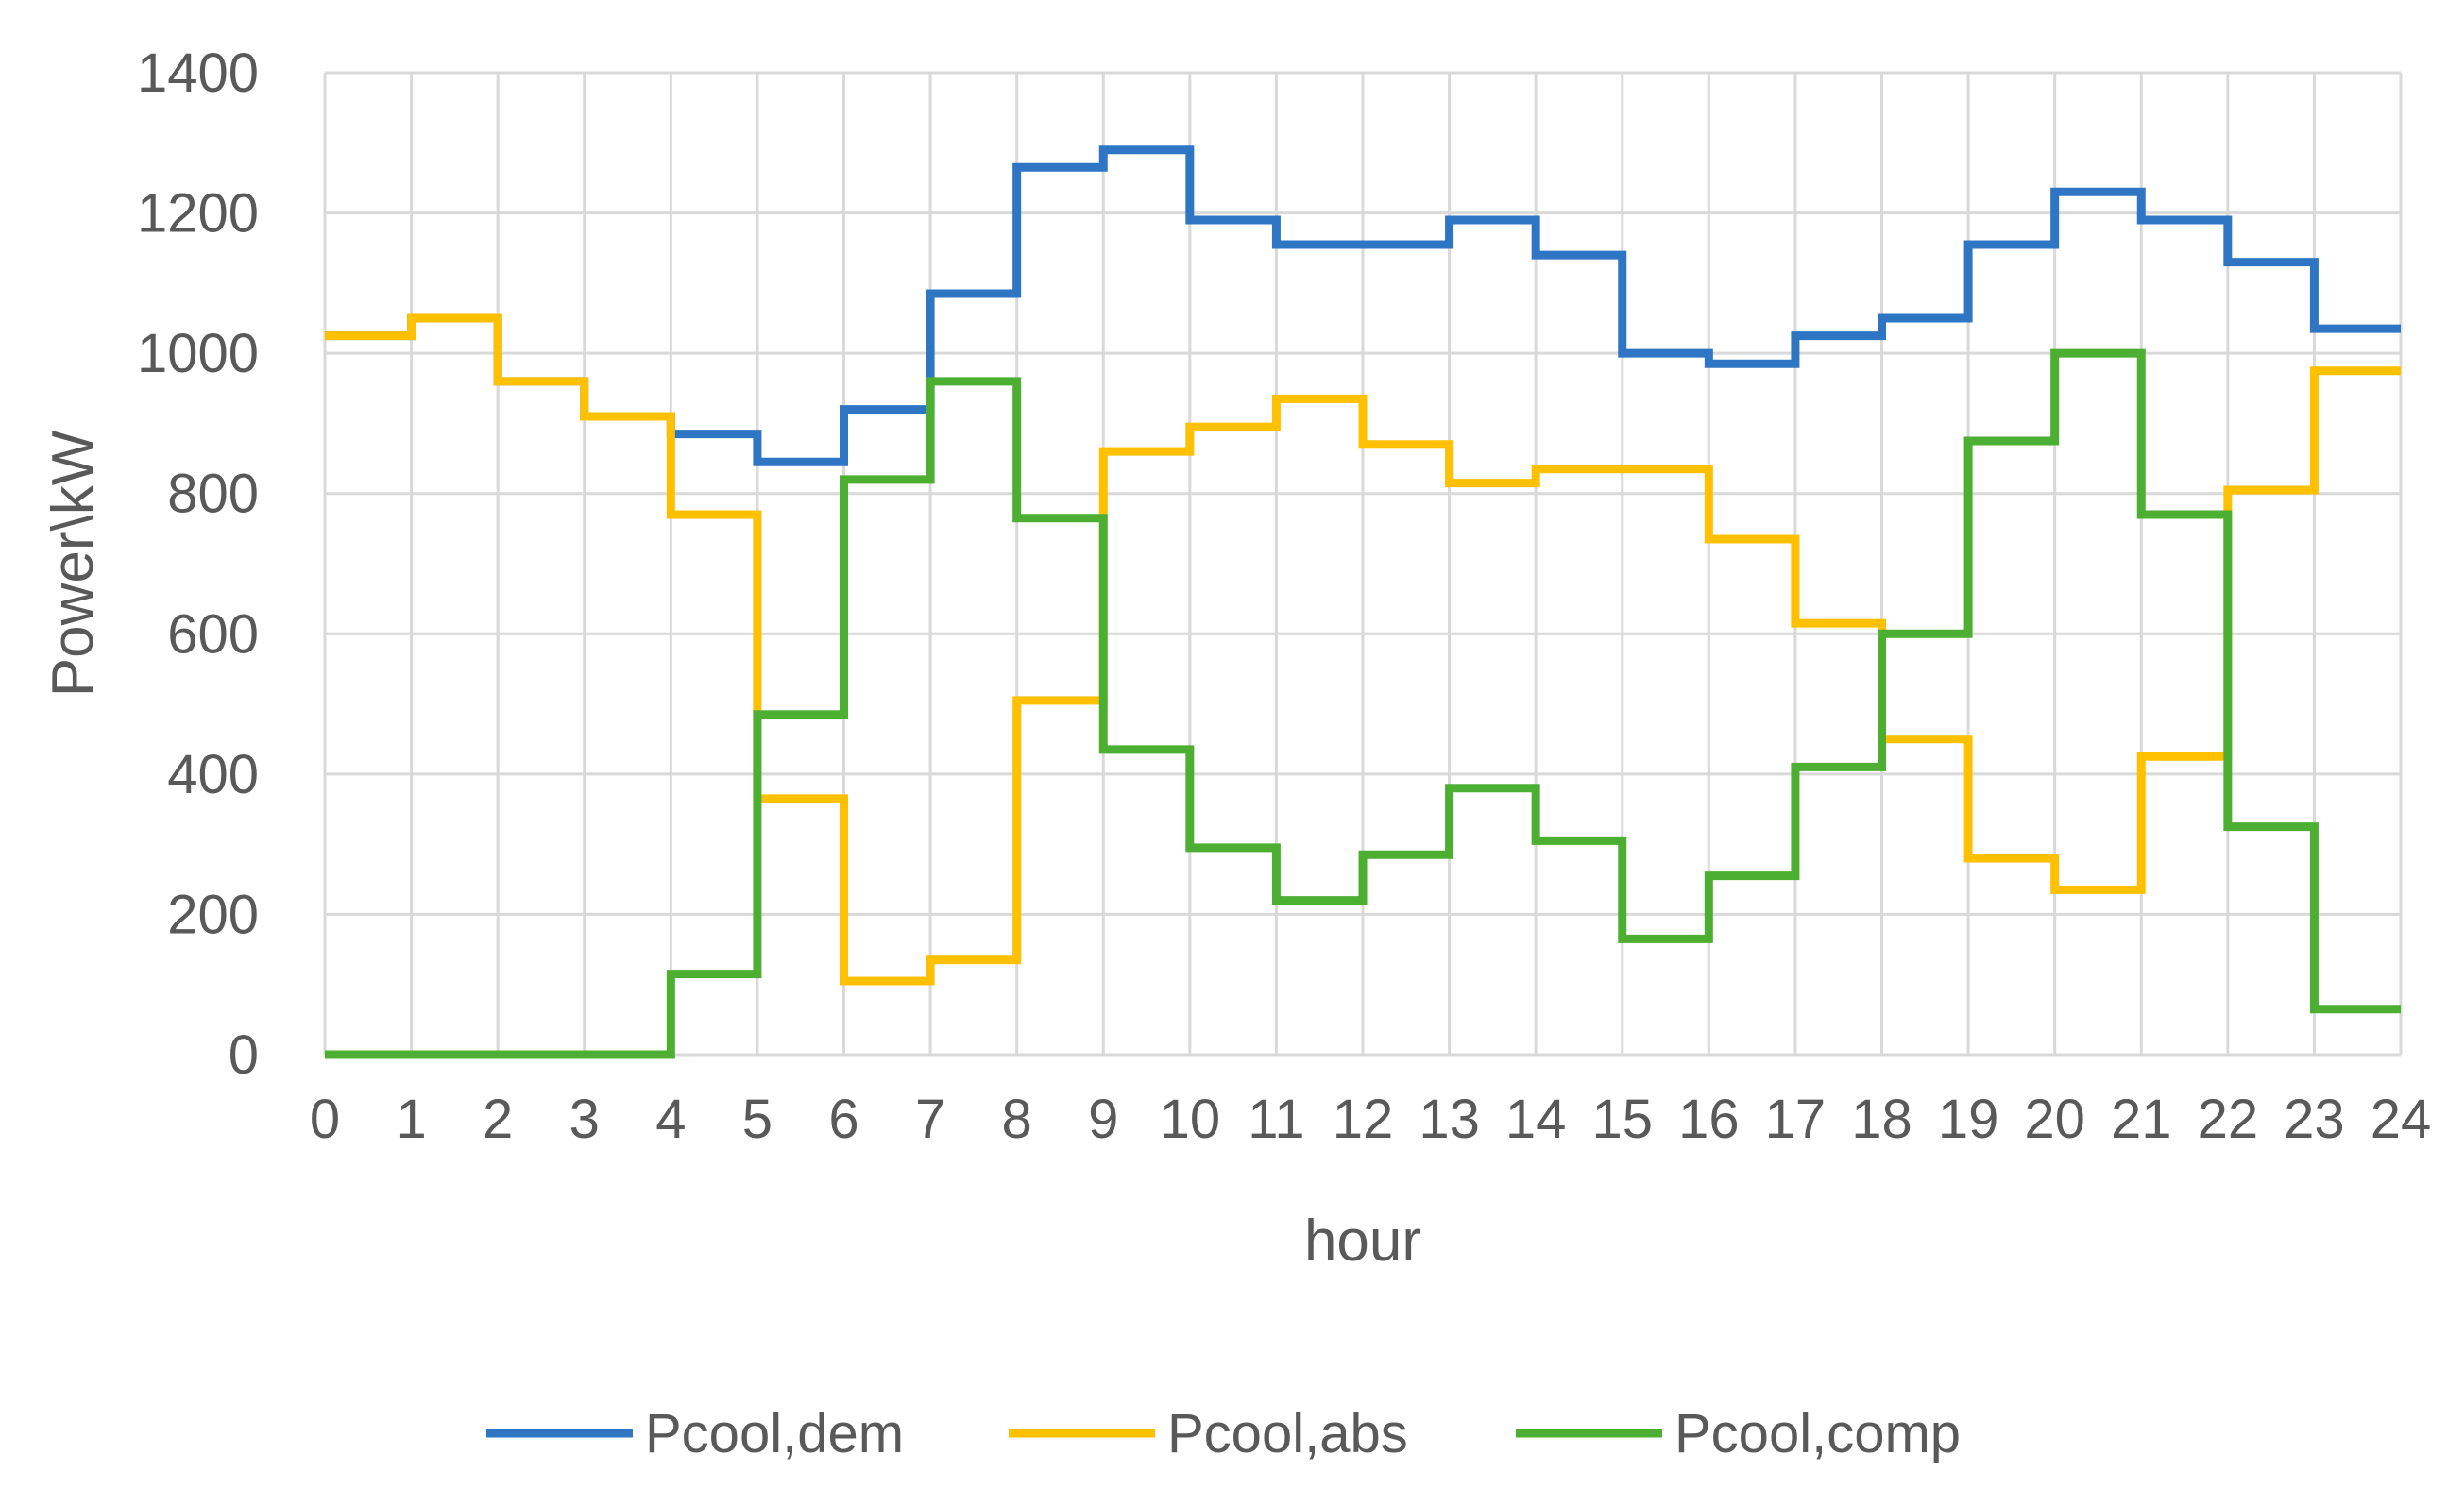 This screenshot has height=1488, width=2464. I want to click on legend: Pcool,dem Pcool,abs Pcool,comp, so click(1223, 1433).